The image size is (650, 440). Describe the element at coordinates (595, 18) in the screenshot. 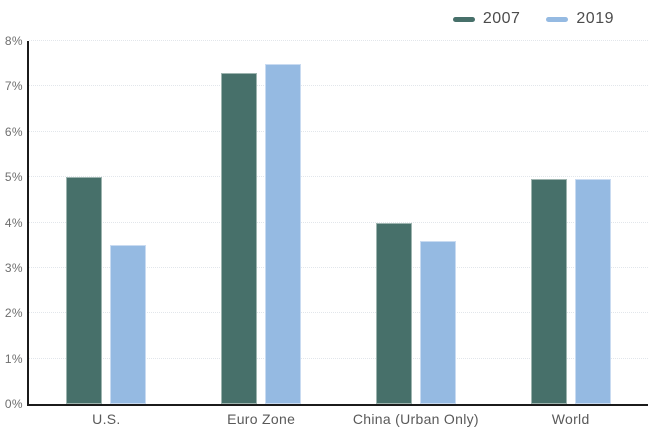

I see `legend-label-2019: 2019` at that location.